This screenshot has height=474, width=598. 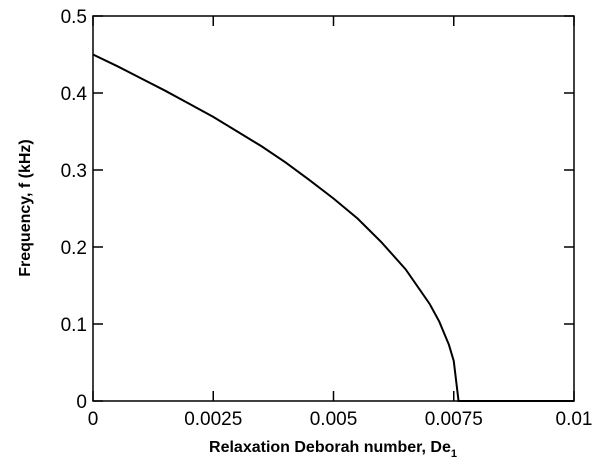 What do you see at coordinates (330, 447) in the screenshot?
I see `x-axis-label-text: Relaxation Deborah number, De` at bounding box center [330, 447].